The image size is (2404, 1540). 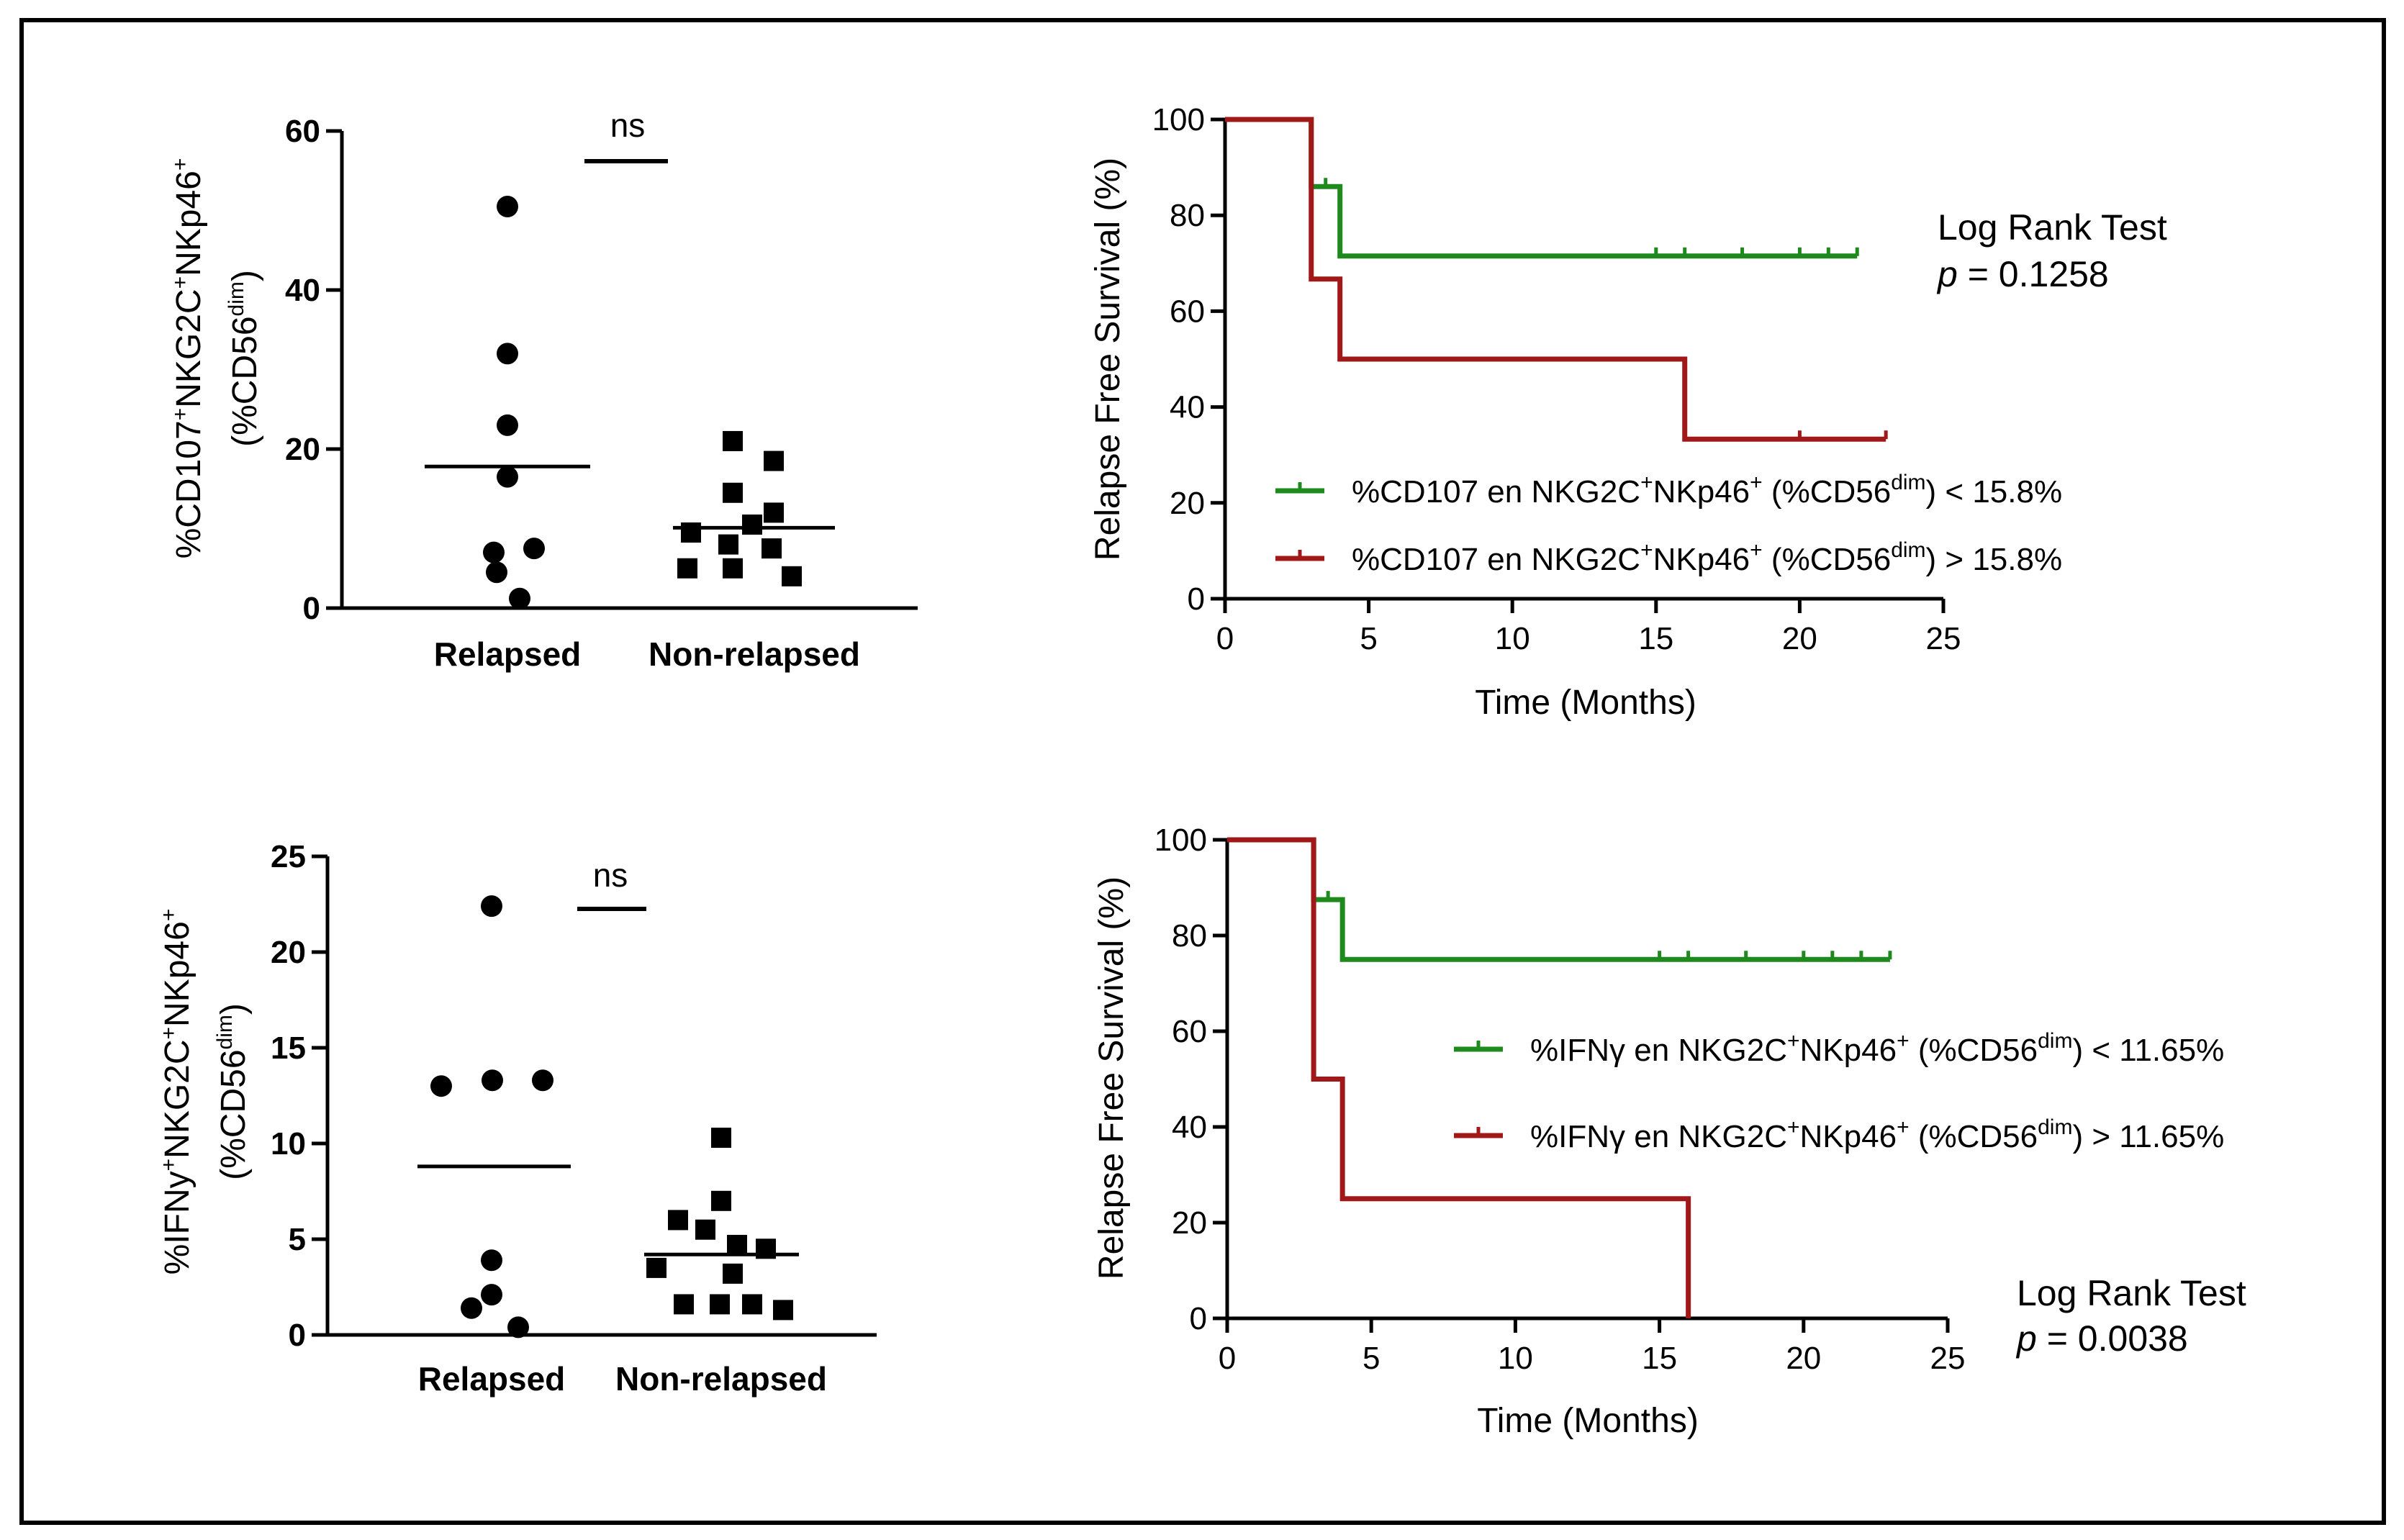 What do you see at coordinates (297, 1239) in the screenshot?
I see `y-tick-label: 5` at bounding box center [297, 1239].